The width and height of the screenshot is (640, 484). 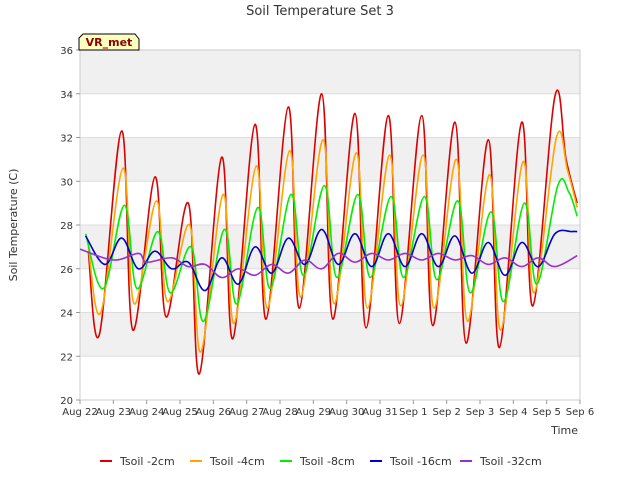 What do you see at coordinates (237, 461) in the screenshot?
I see `legend-label-tsoil-4cm: Tsoil -4cm` at bounding box center [237, 461].